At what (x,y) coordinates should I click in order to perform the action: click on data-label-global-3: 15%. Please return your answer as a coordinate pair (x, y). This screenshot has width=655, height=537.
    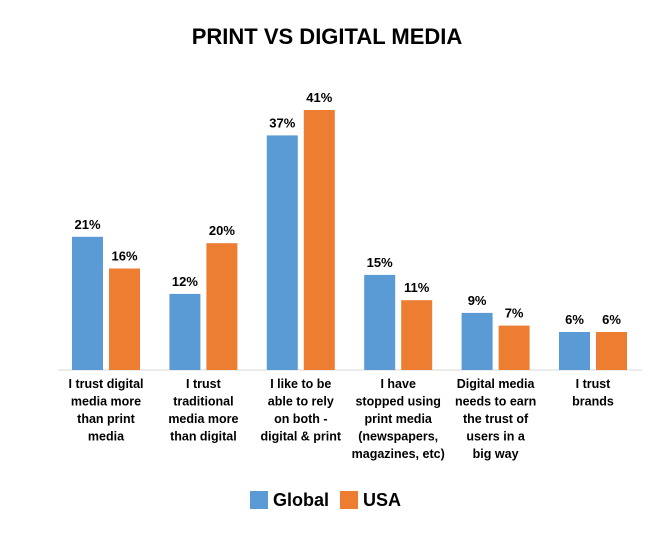
    Looking at the image, I should click on (380, 262).